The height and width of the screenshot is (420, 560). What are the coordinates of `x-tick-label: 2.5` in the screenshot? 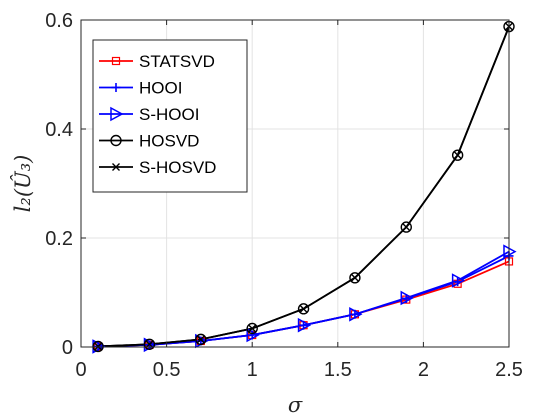 It's located at (509, 370).